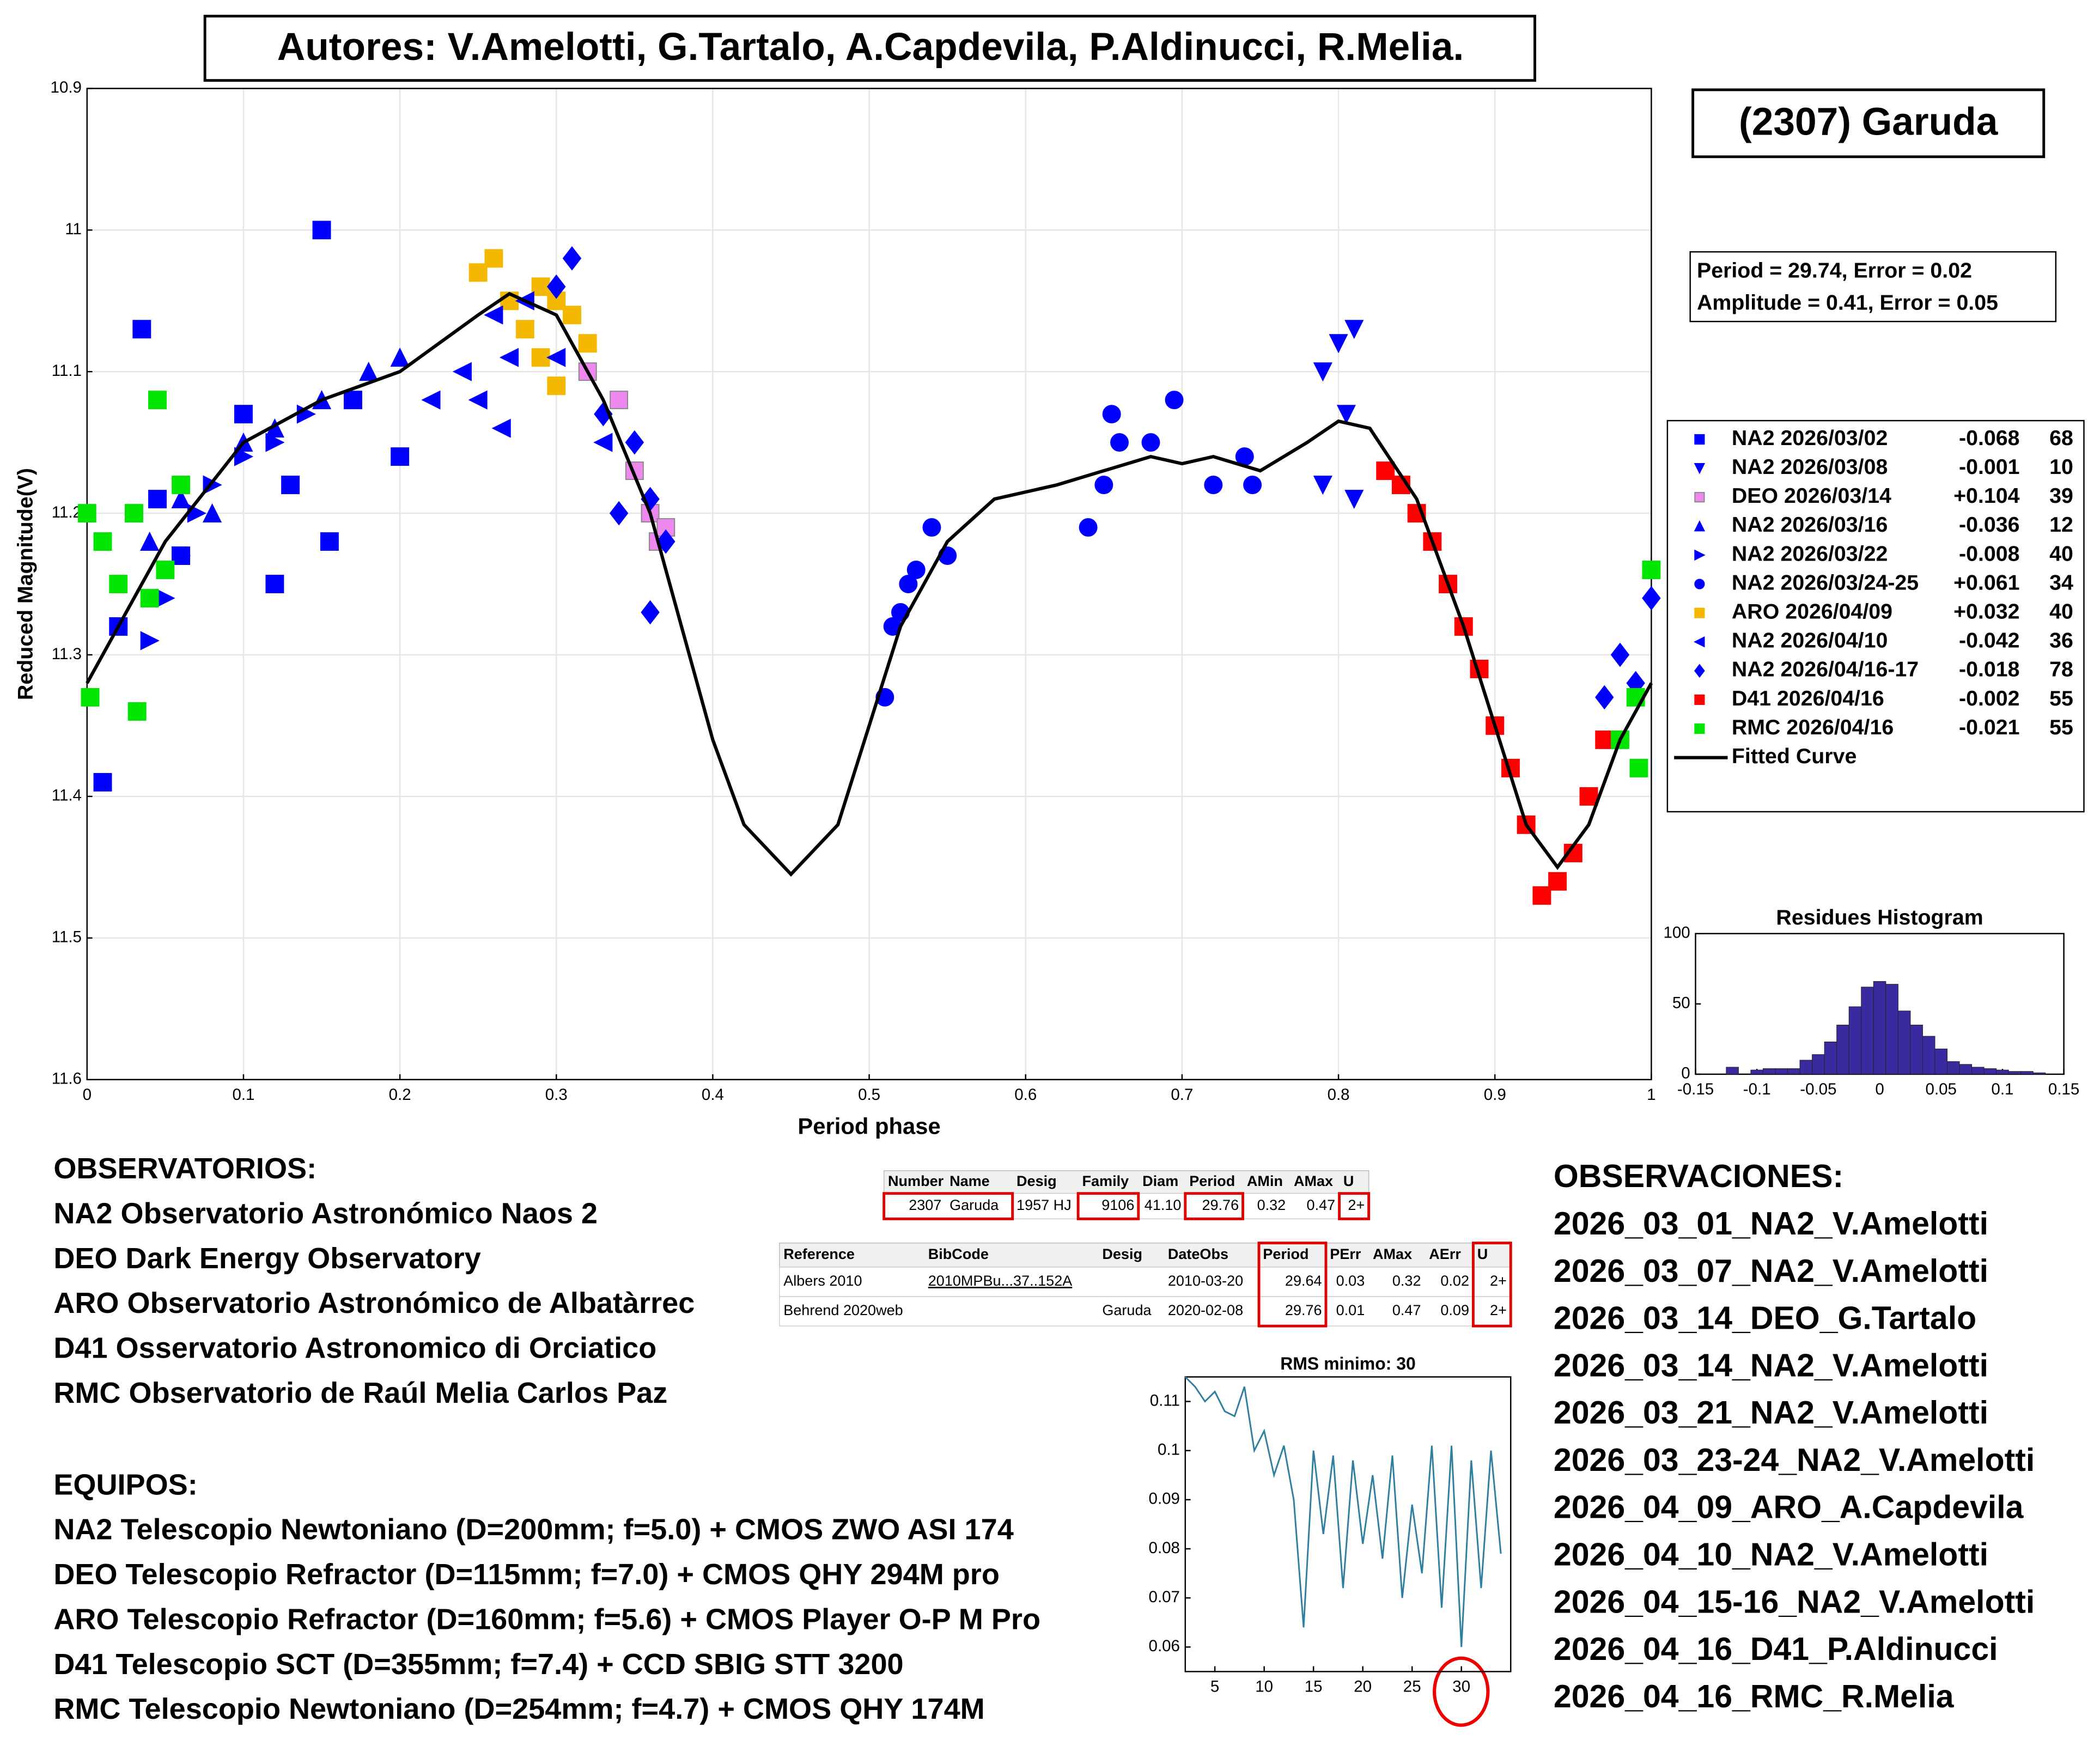 This screenshot has width=2100, height=1752. What do you see at coordinates (1169, 1450) in the screenshot?
I see `y-tick-label: 0.1` at bounding box center [1169, 1450].